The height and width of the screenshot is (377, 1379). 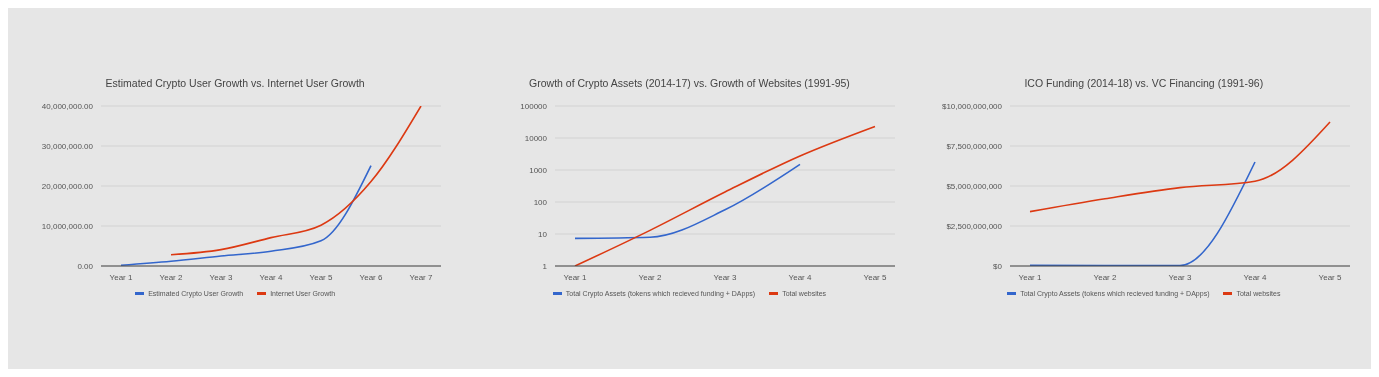 What do you see at coordinates (543, 234) in the screenshot?
I see `y-tick-label: 10` at bounding box center [543, 234].